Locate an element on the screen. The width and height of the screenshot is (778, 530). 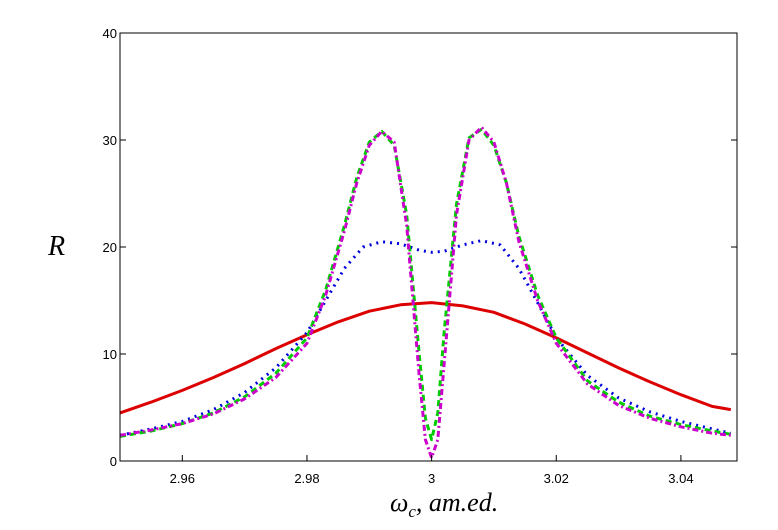
x-axis-label-main: ω is located at coordinates (399, 502).